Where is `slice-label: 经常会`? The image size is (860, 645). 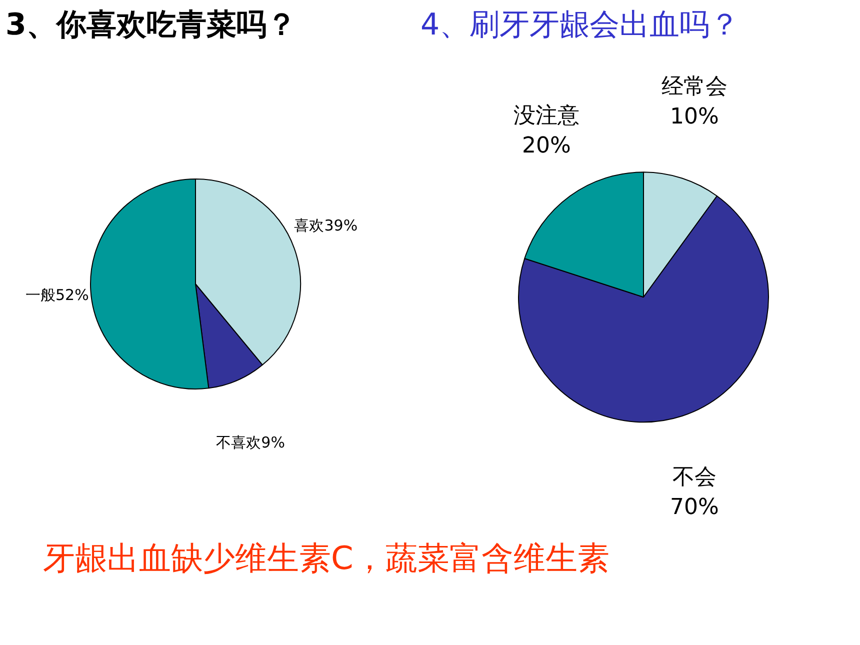 slice-label: 经常会 is located at coordinates (694, 87).